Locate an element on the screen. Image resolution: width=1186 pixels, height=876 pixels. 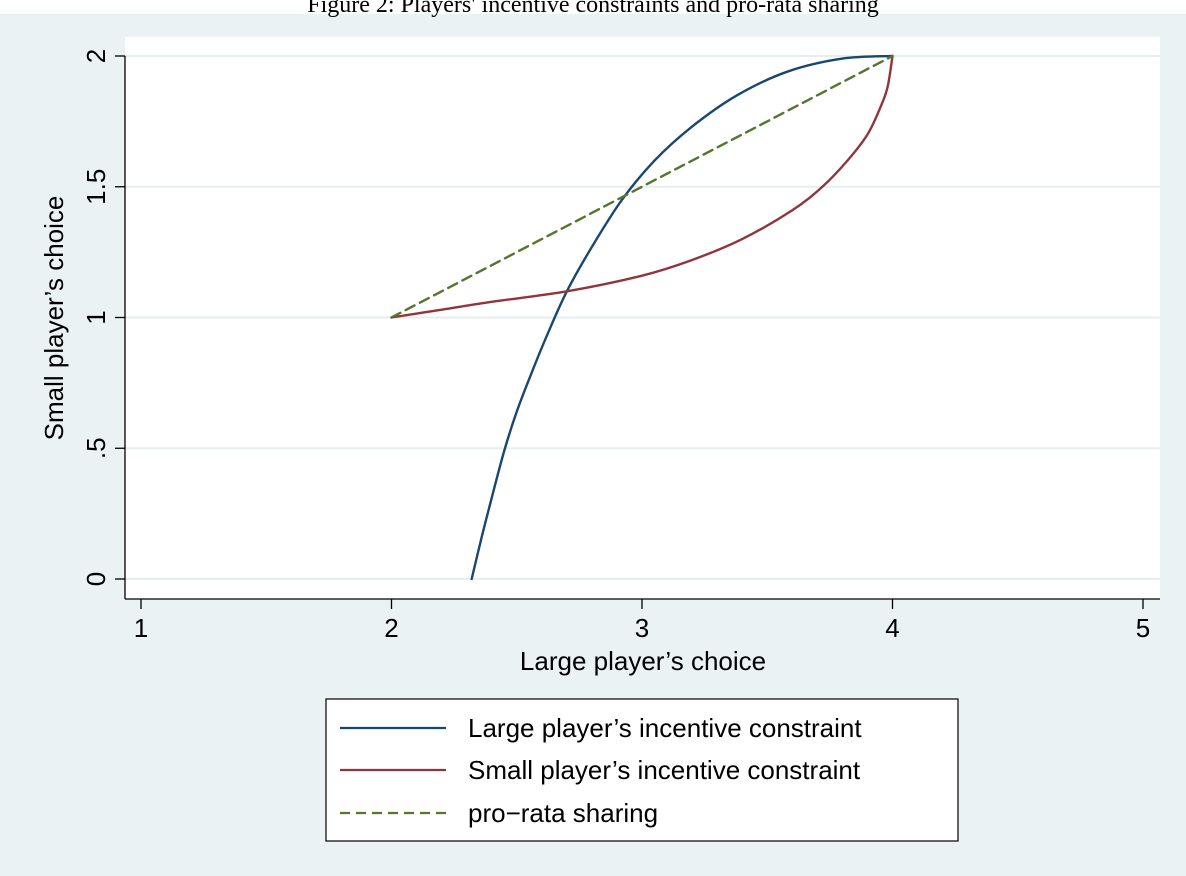
y-tick-label: 1 is located at coordinates (96, 317).